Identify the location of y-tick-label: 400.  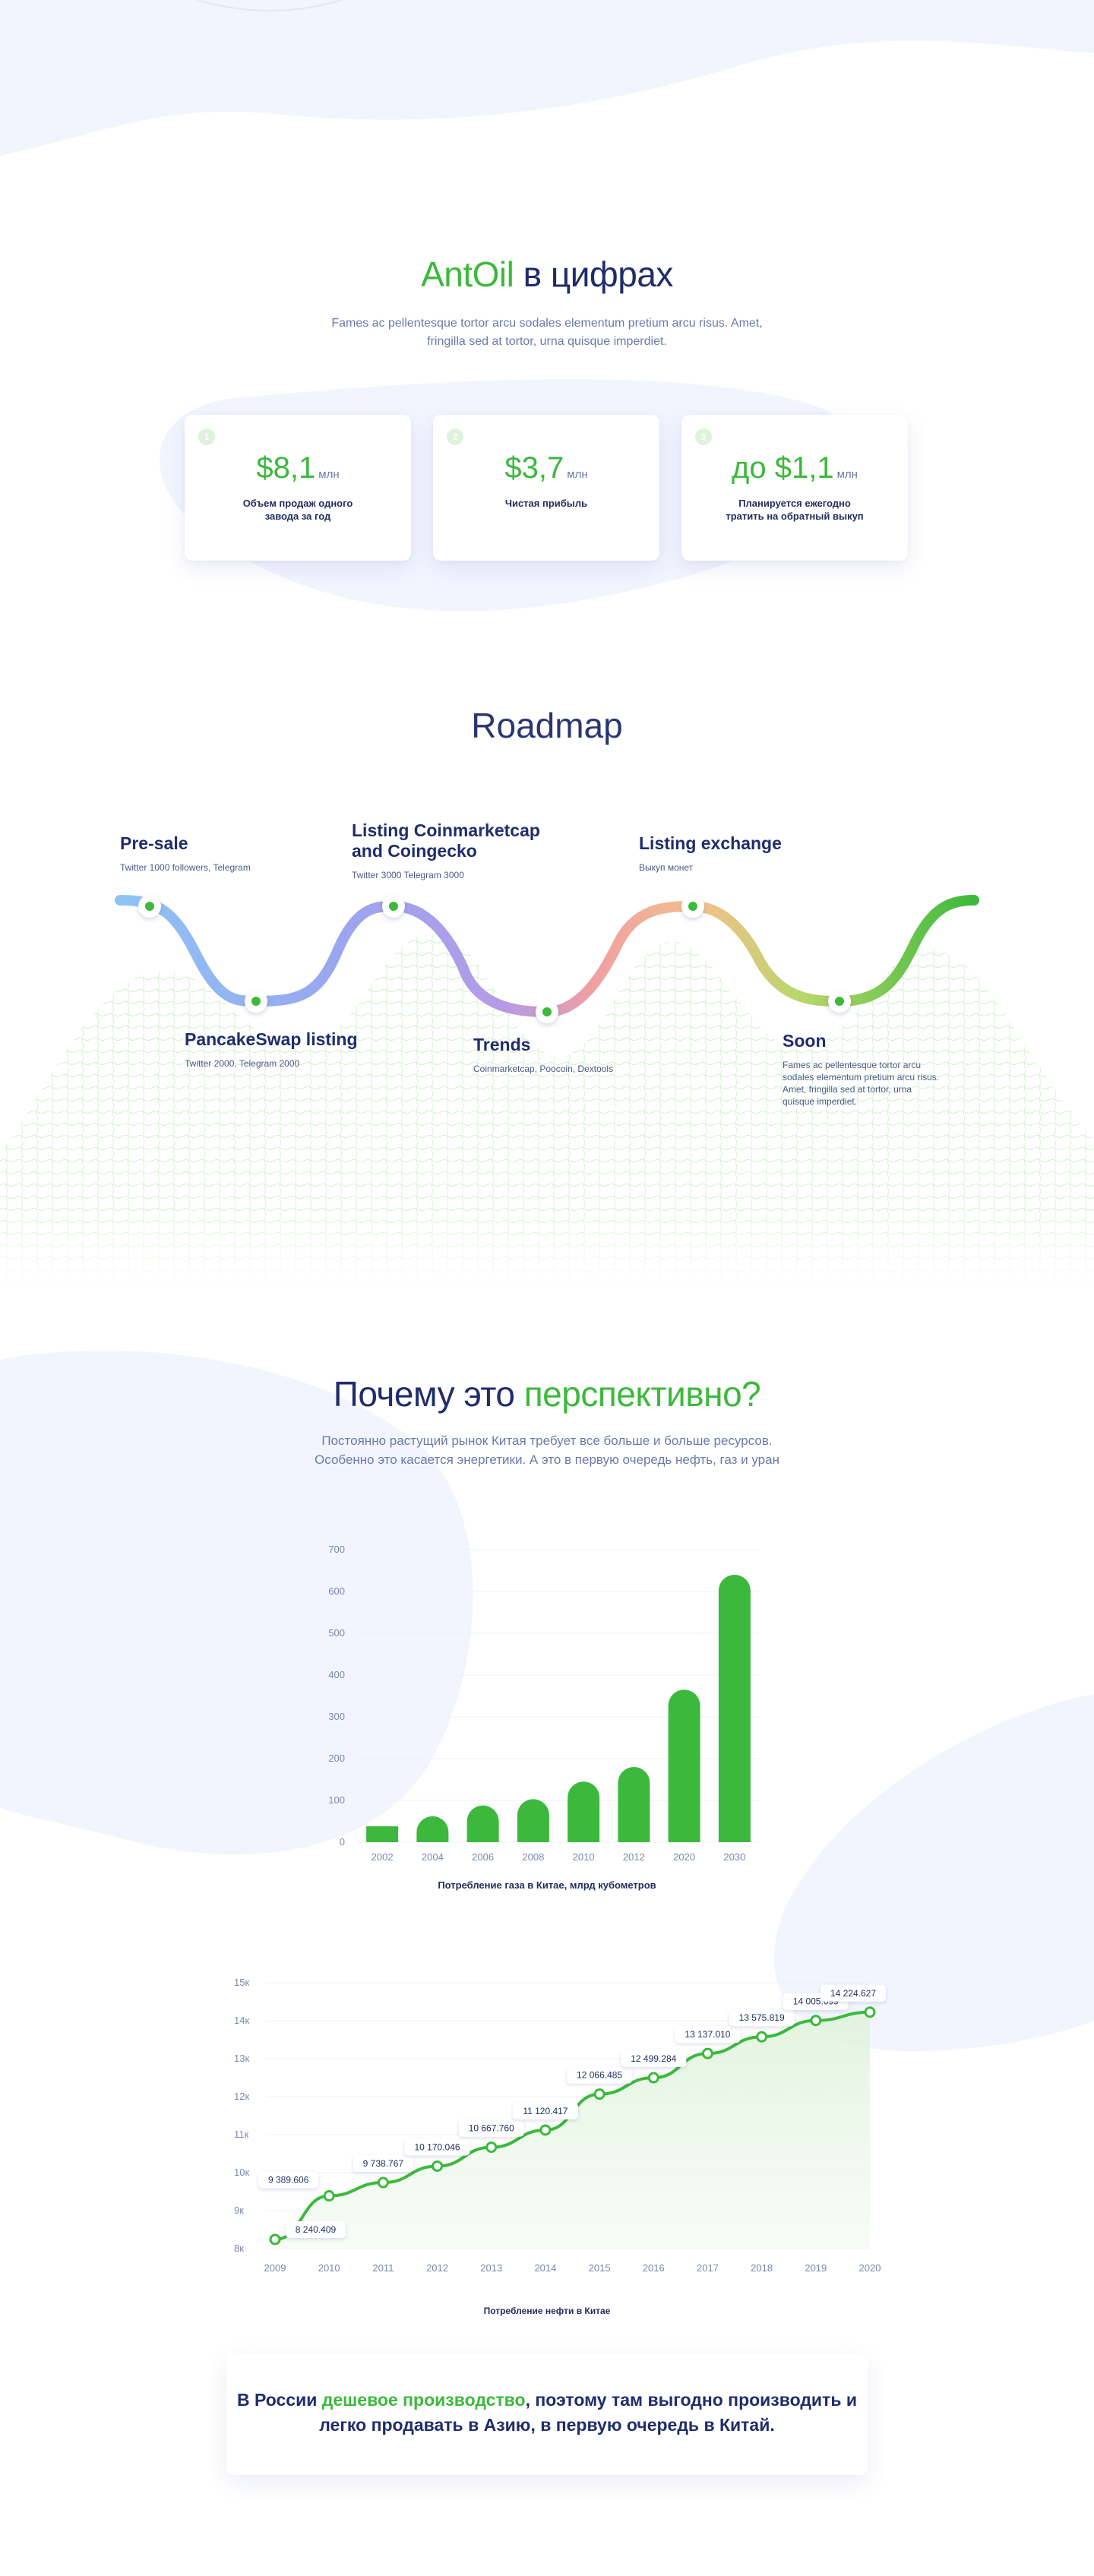
(336, 1674).